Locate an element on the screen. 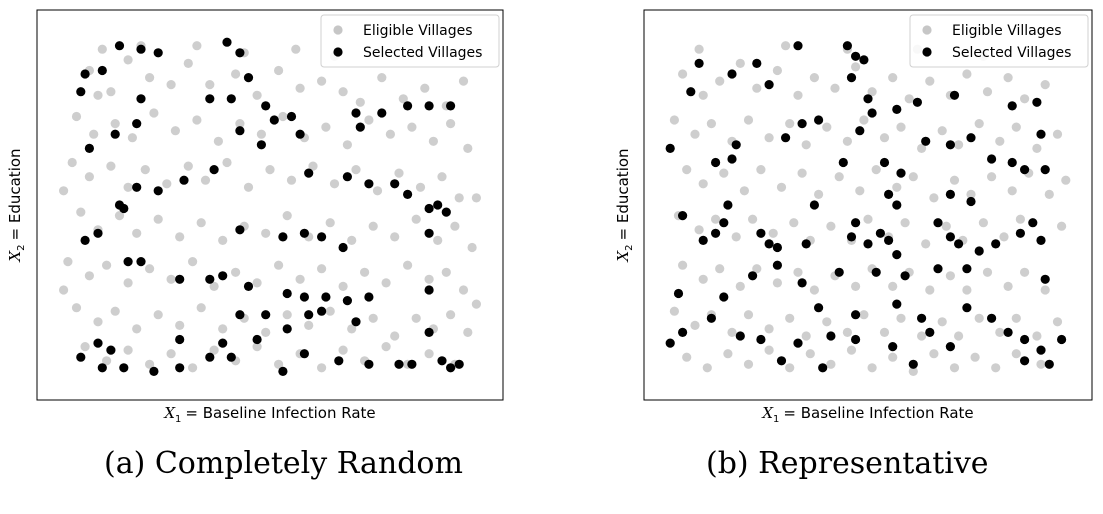 The height and width of the screenshot is (514, 1103). legend-selected-marker is located at coordinates (338, 52).